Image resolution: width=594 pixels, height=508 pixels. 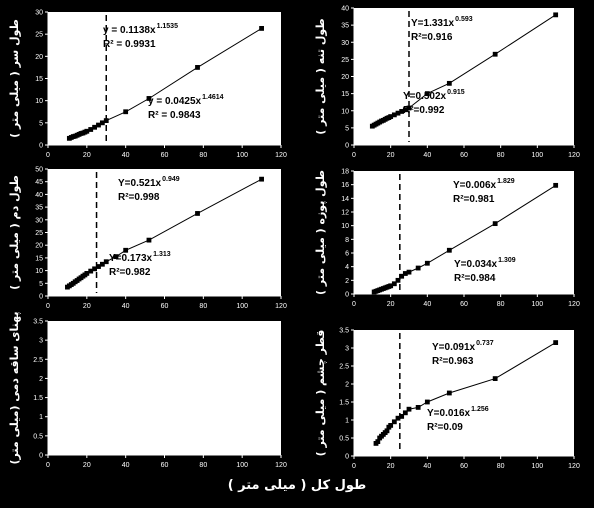 What do you see at coordinates (453, 361) in the screenshot?
I see `fit-r-squared: R²=0.963` at bounding box center [453, 361].